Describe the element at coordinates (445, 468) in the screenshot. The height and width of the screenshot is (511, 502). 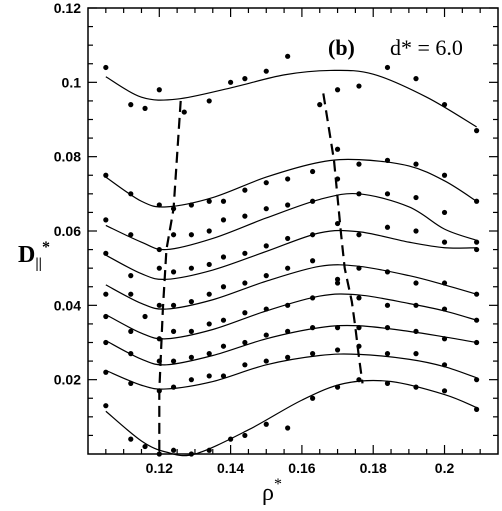
I see `x-tick-label: 0.2` at that location.